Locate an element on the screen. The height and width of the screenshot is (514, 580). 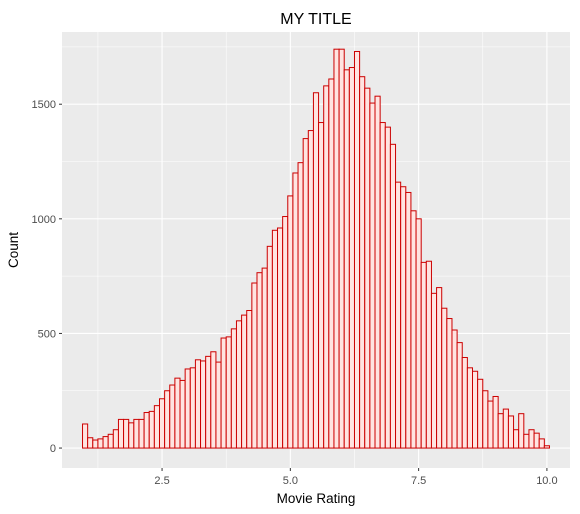
y-axis-title: Count is located at coordinates (13, 250).